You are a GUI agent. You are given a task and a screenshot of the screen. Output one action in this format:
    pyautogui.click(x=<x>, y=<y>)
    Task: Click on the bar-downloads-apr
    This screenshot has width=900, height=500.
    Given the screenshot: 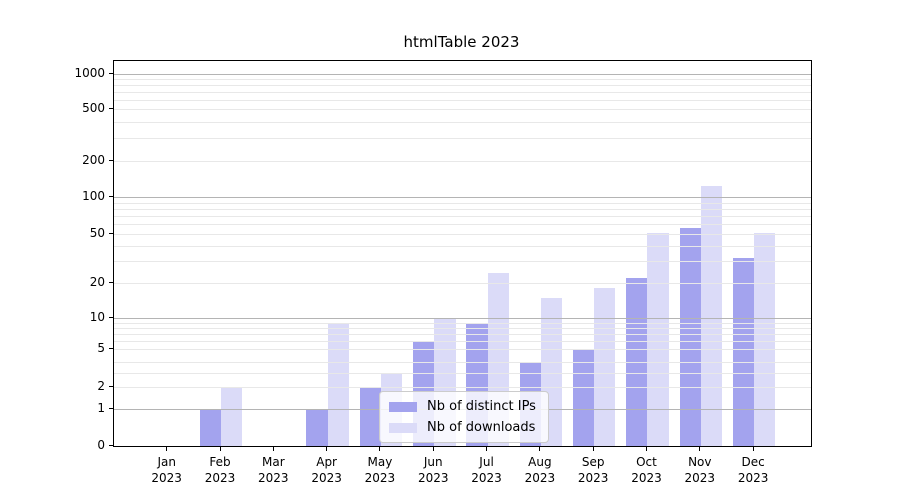 What is the action you would take?
    pyautogui.click(x=338, y=384)
    